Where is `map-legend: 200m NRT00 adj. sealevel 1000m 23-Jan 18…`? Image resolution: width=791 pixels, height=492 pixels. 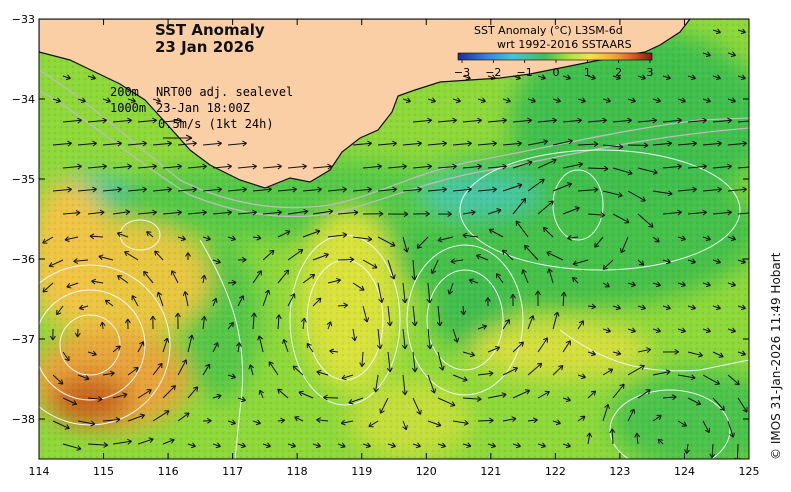
map-legend: 200m NRT00 adj. sealevel 1000m 23-Jan 18… is located at coordinates (201, 113).